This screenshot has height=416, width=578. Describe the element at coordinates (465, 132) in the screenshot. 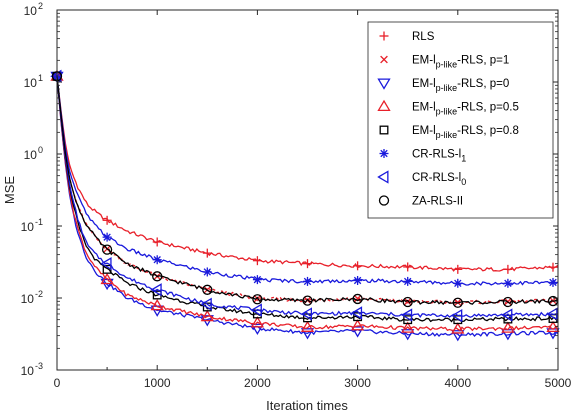

I see `legend-label-em-lp-like-rls-p-0-8: EM-lp-like-RLS, p=0.8` at that location.